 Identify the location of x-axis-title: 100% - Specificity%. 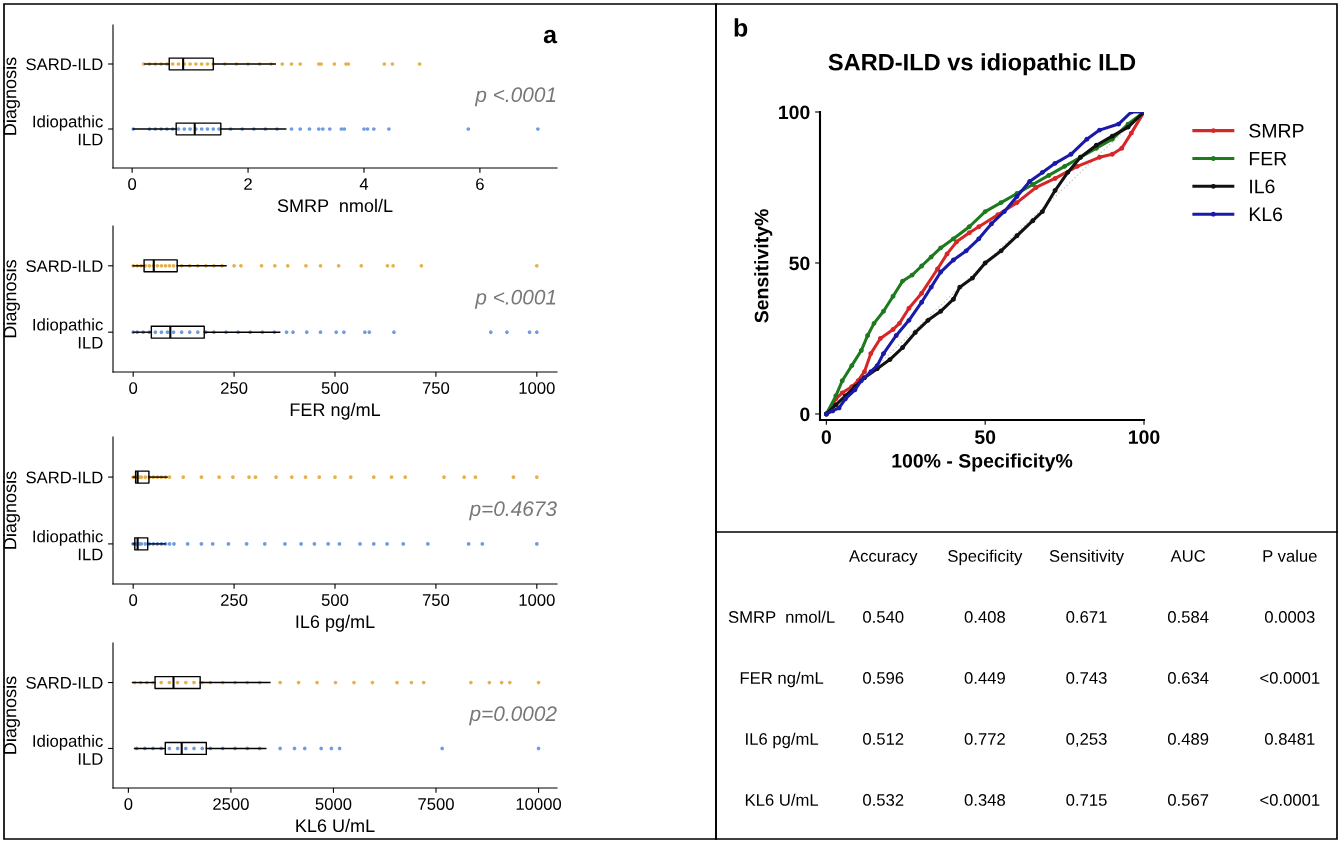
(982, 462).